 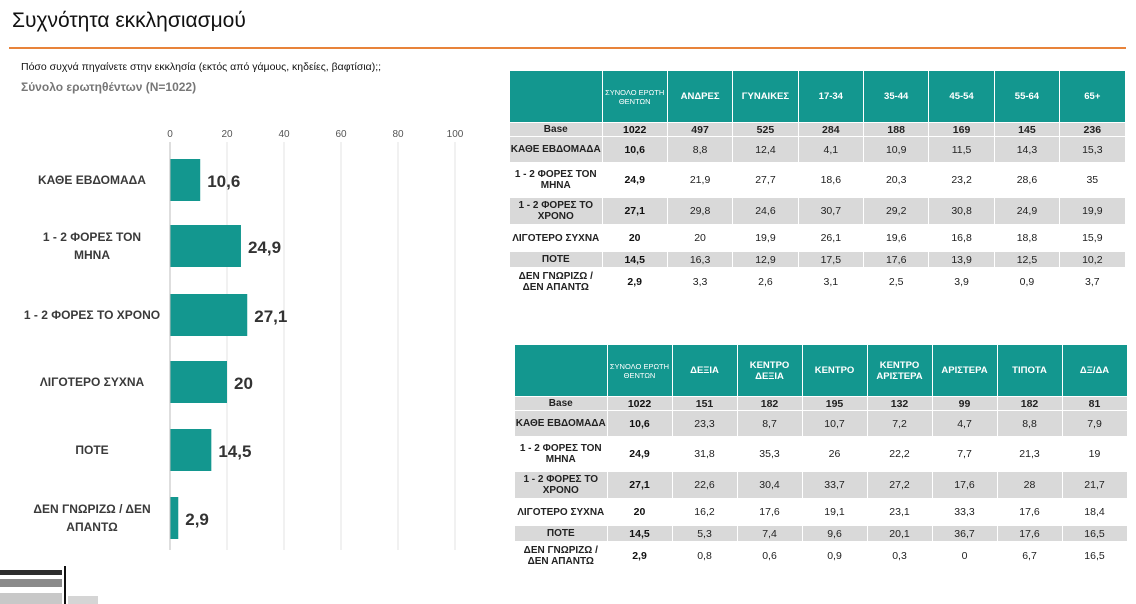 I want to click on table-cell: 35, so click(x=1092, y=180).